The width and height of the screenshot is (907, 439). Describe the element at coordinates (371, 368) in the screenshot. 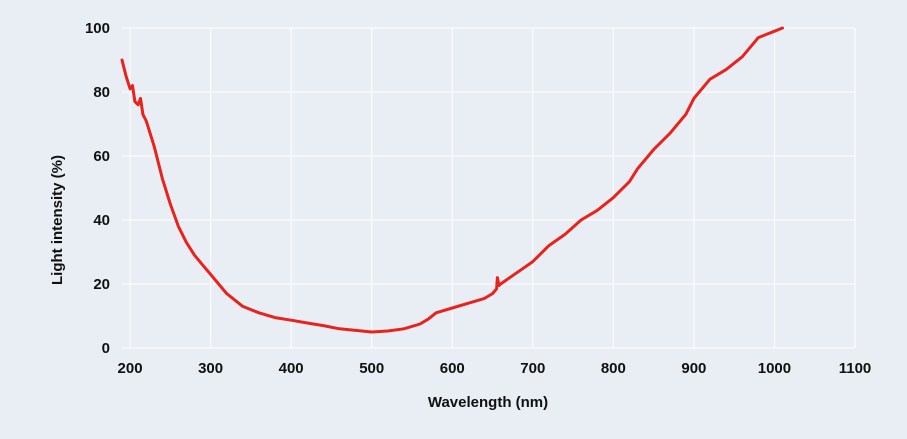

I see `x-tick-label: 500` at that location.